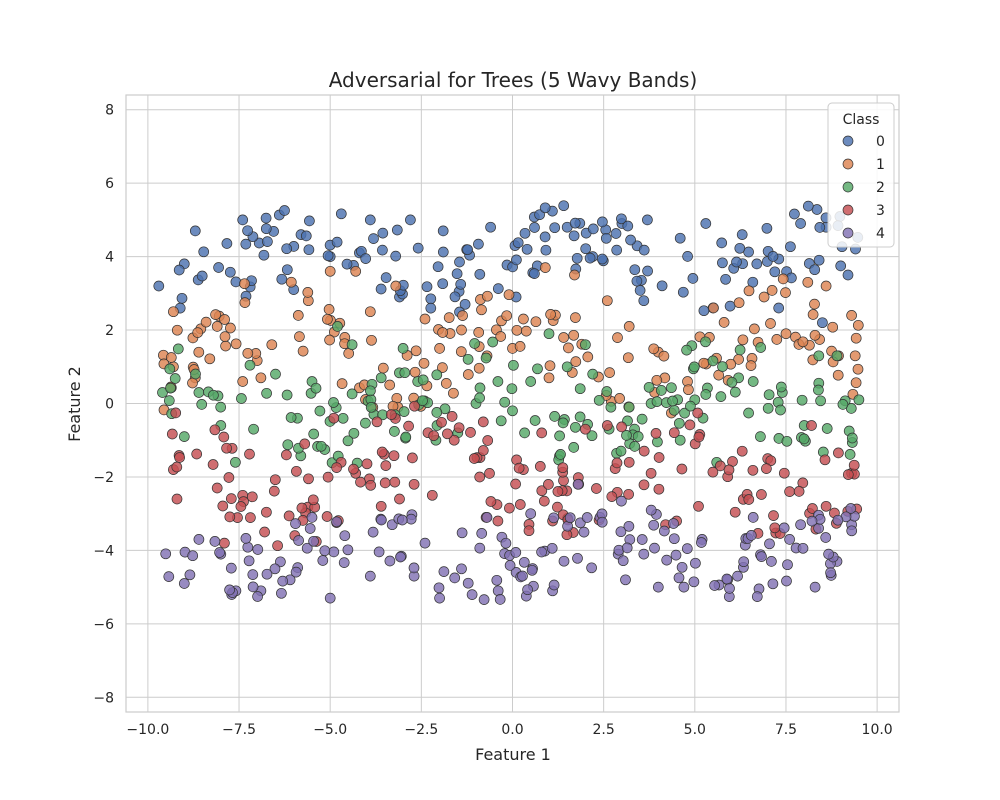 The height and width of the screenshot is (800, 1000). What do you see at coordinates (604, 730) in the screenshot?
I see `x-tick-label: 2.5` at bounding box center [604, 730].